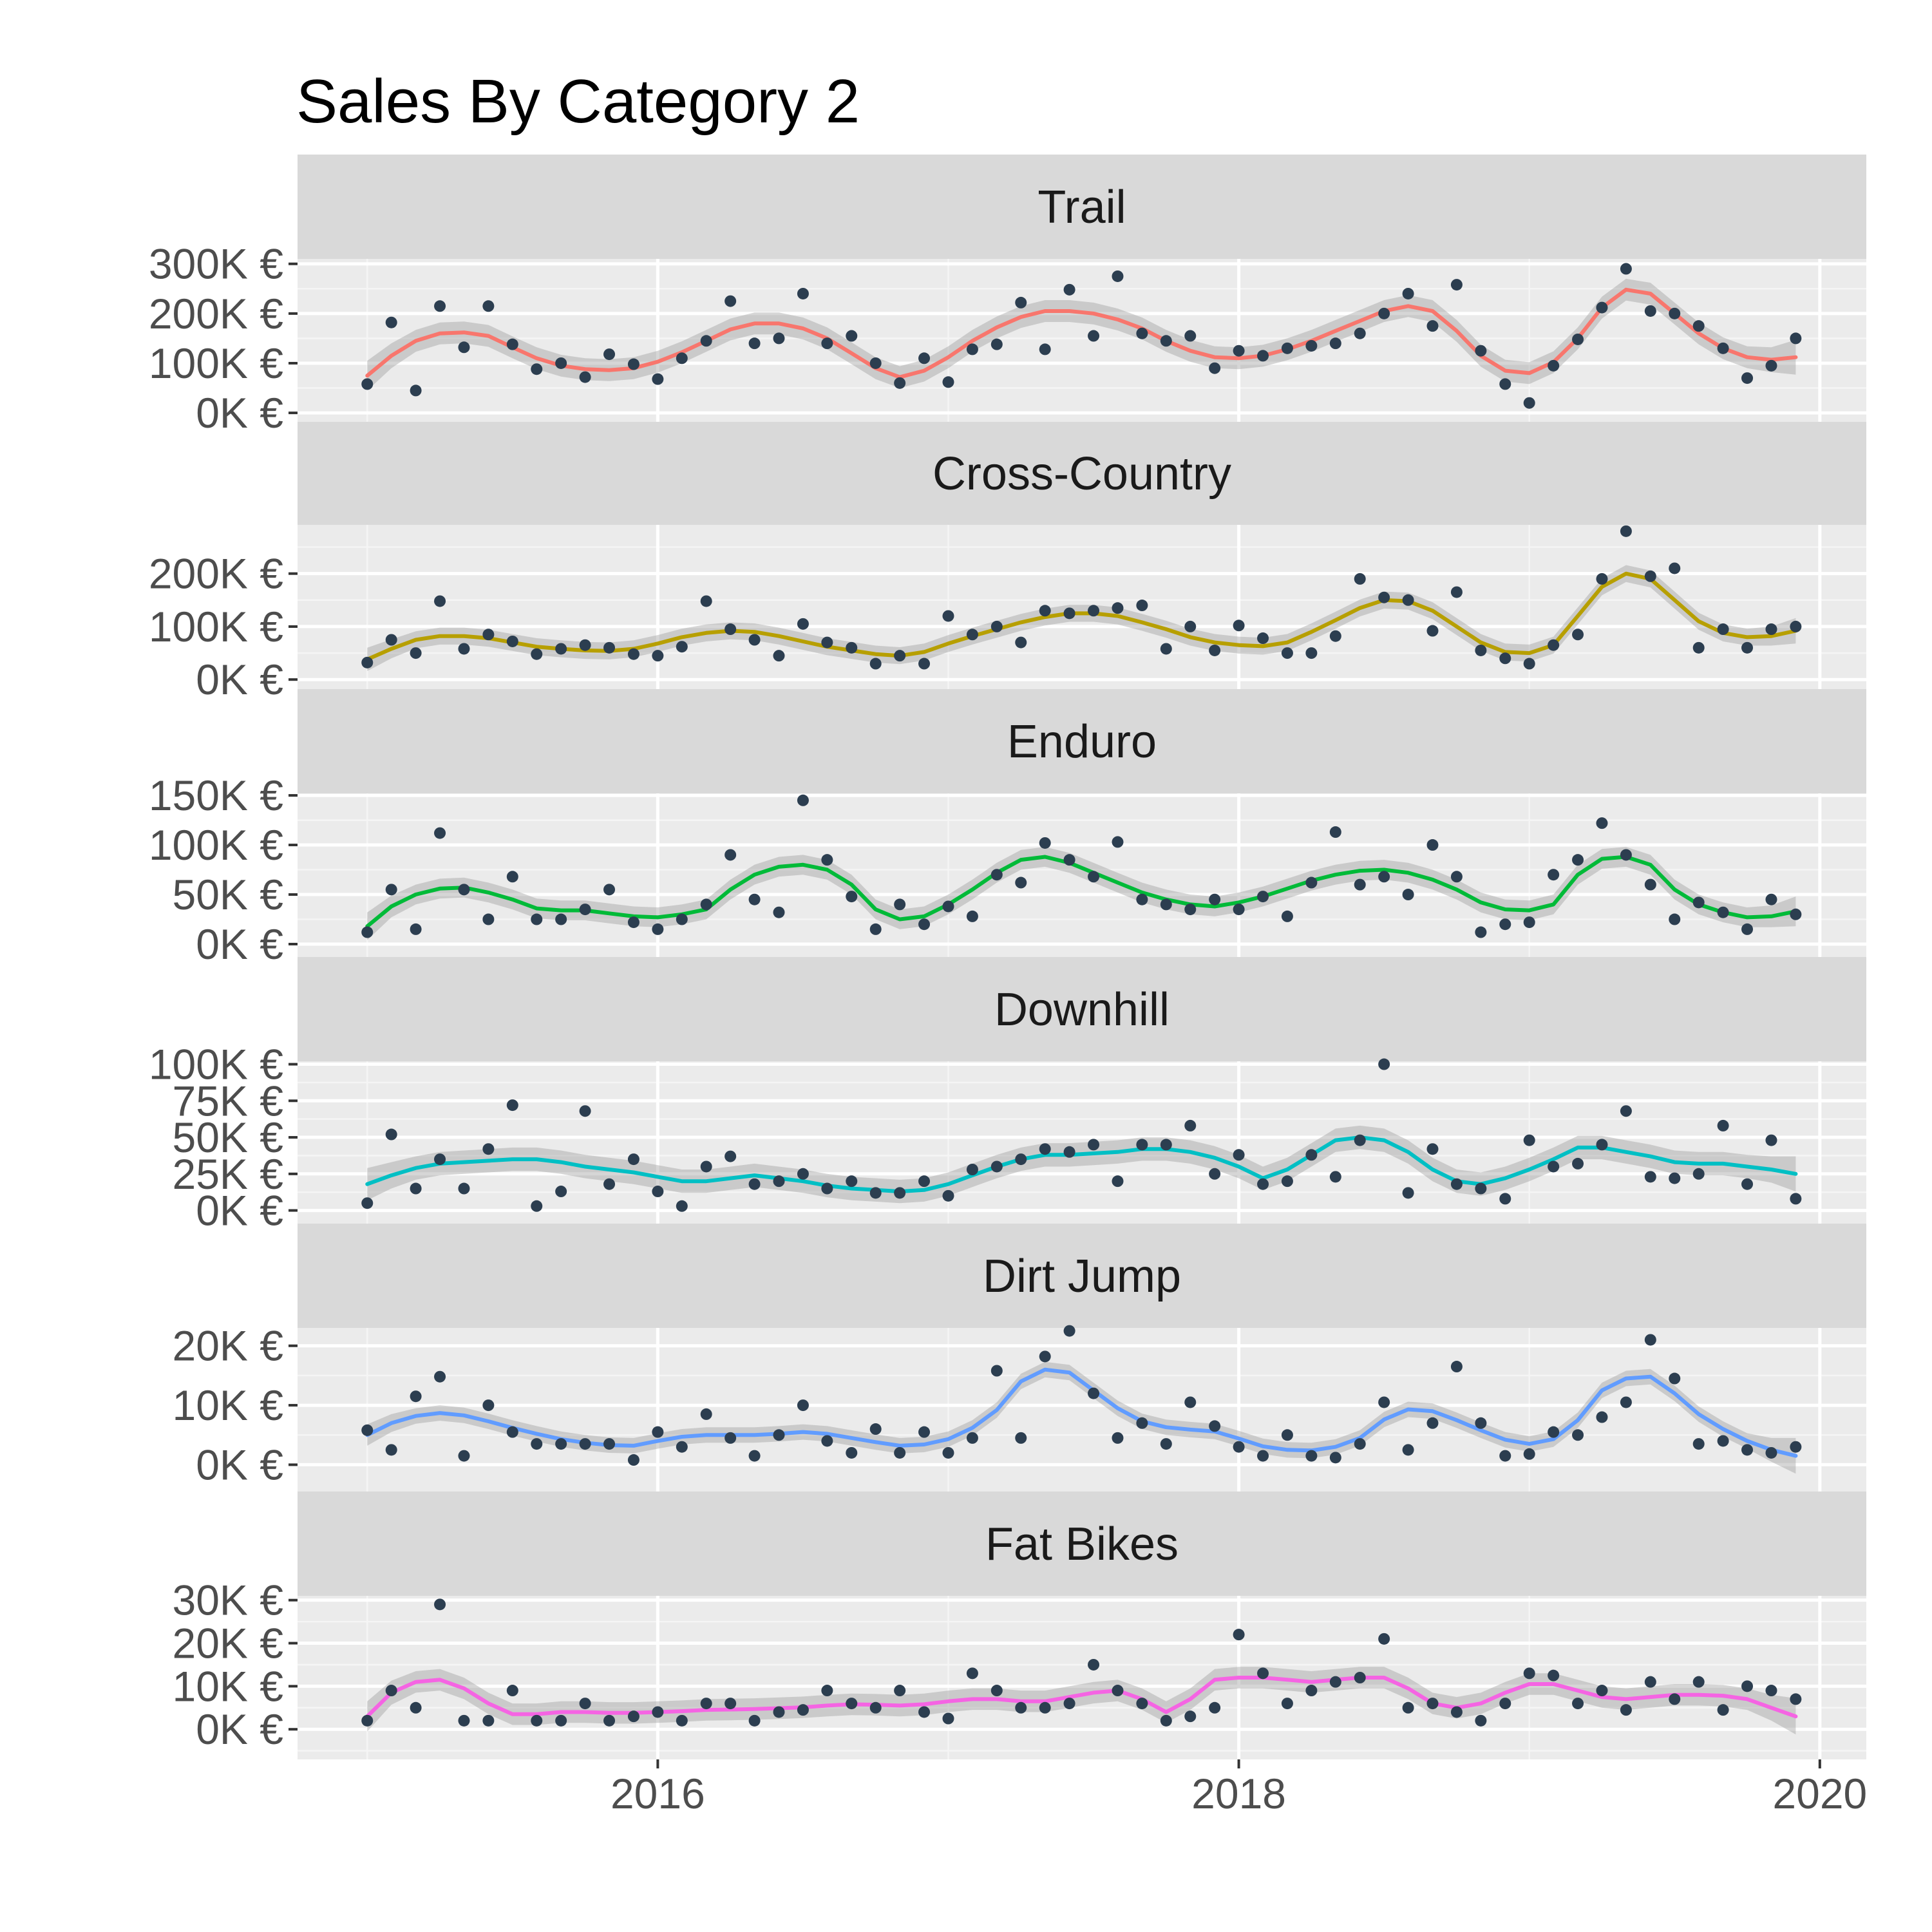 This screenshot has height=1932, width=1932. What do you see at coordinates (1081, 1698) in the screenshot?
I see `smooth-line` at bounding box center [1081, 1698].